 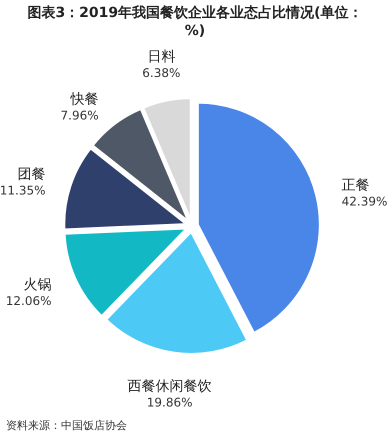 What do you see at coordinates (356, 186) in the screenshot?
I see `slice-label: 正餐` at bounding box center [356, 186].